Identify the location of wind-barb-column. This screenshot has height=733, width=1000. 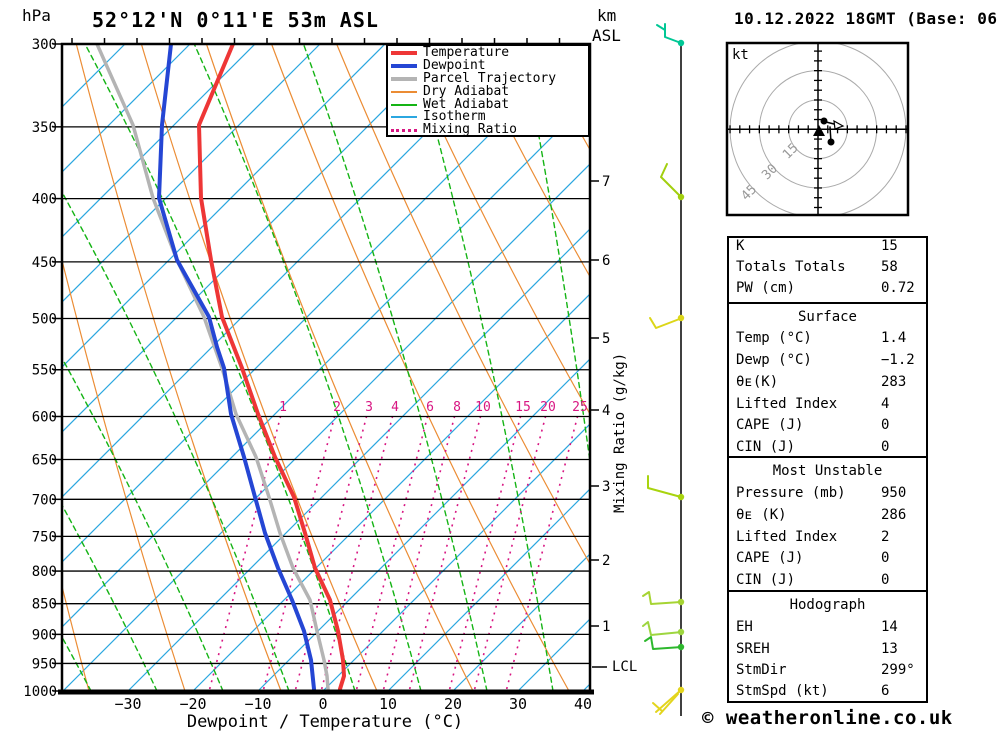
(663, 369).